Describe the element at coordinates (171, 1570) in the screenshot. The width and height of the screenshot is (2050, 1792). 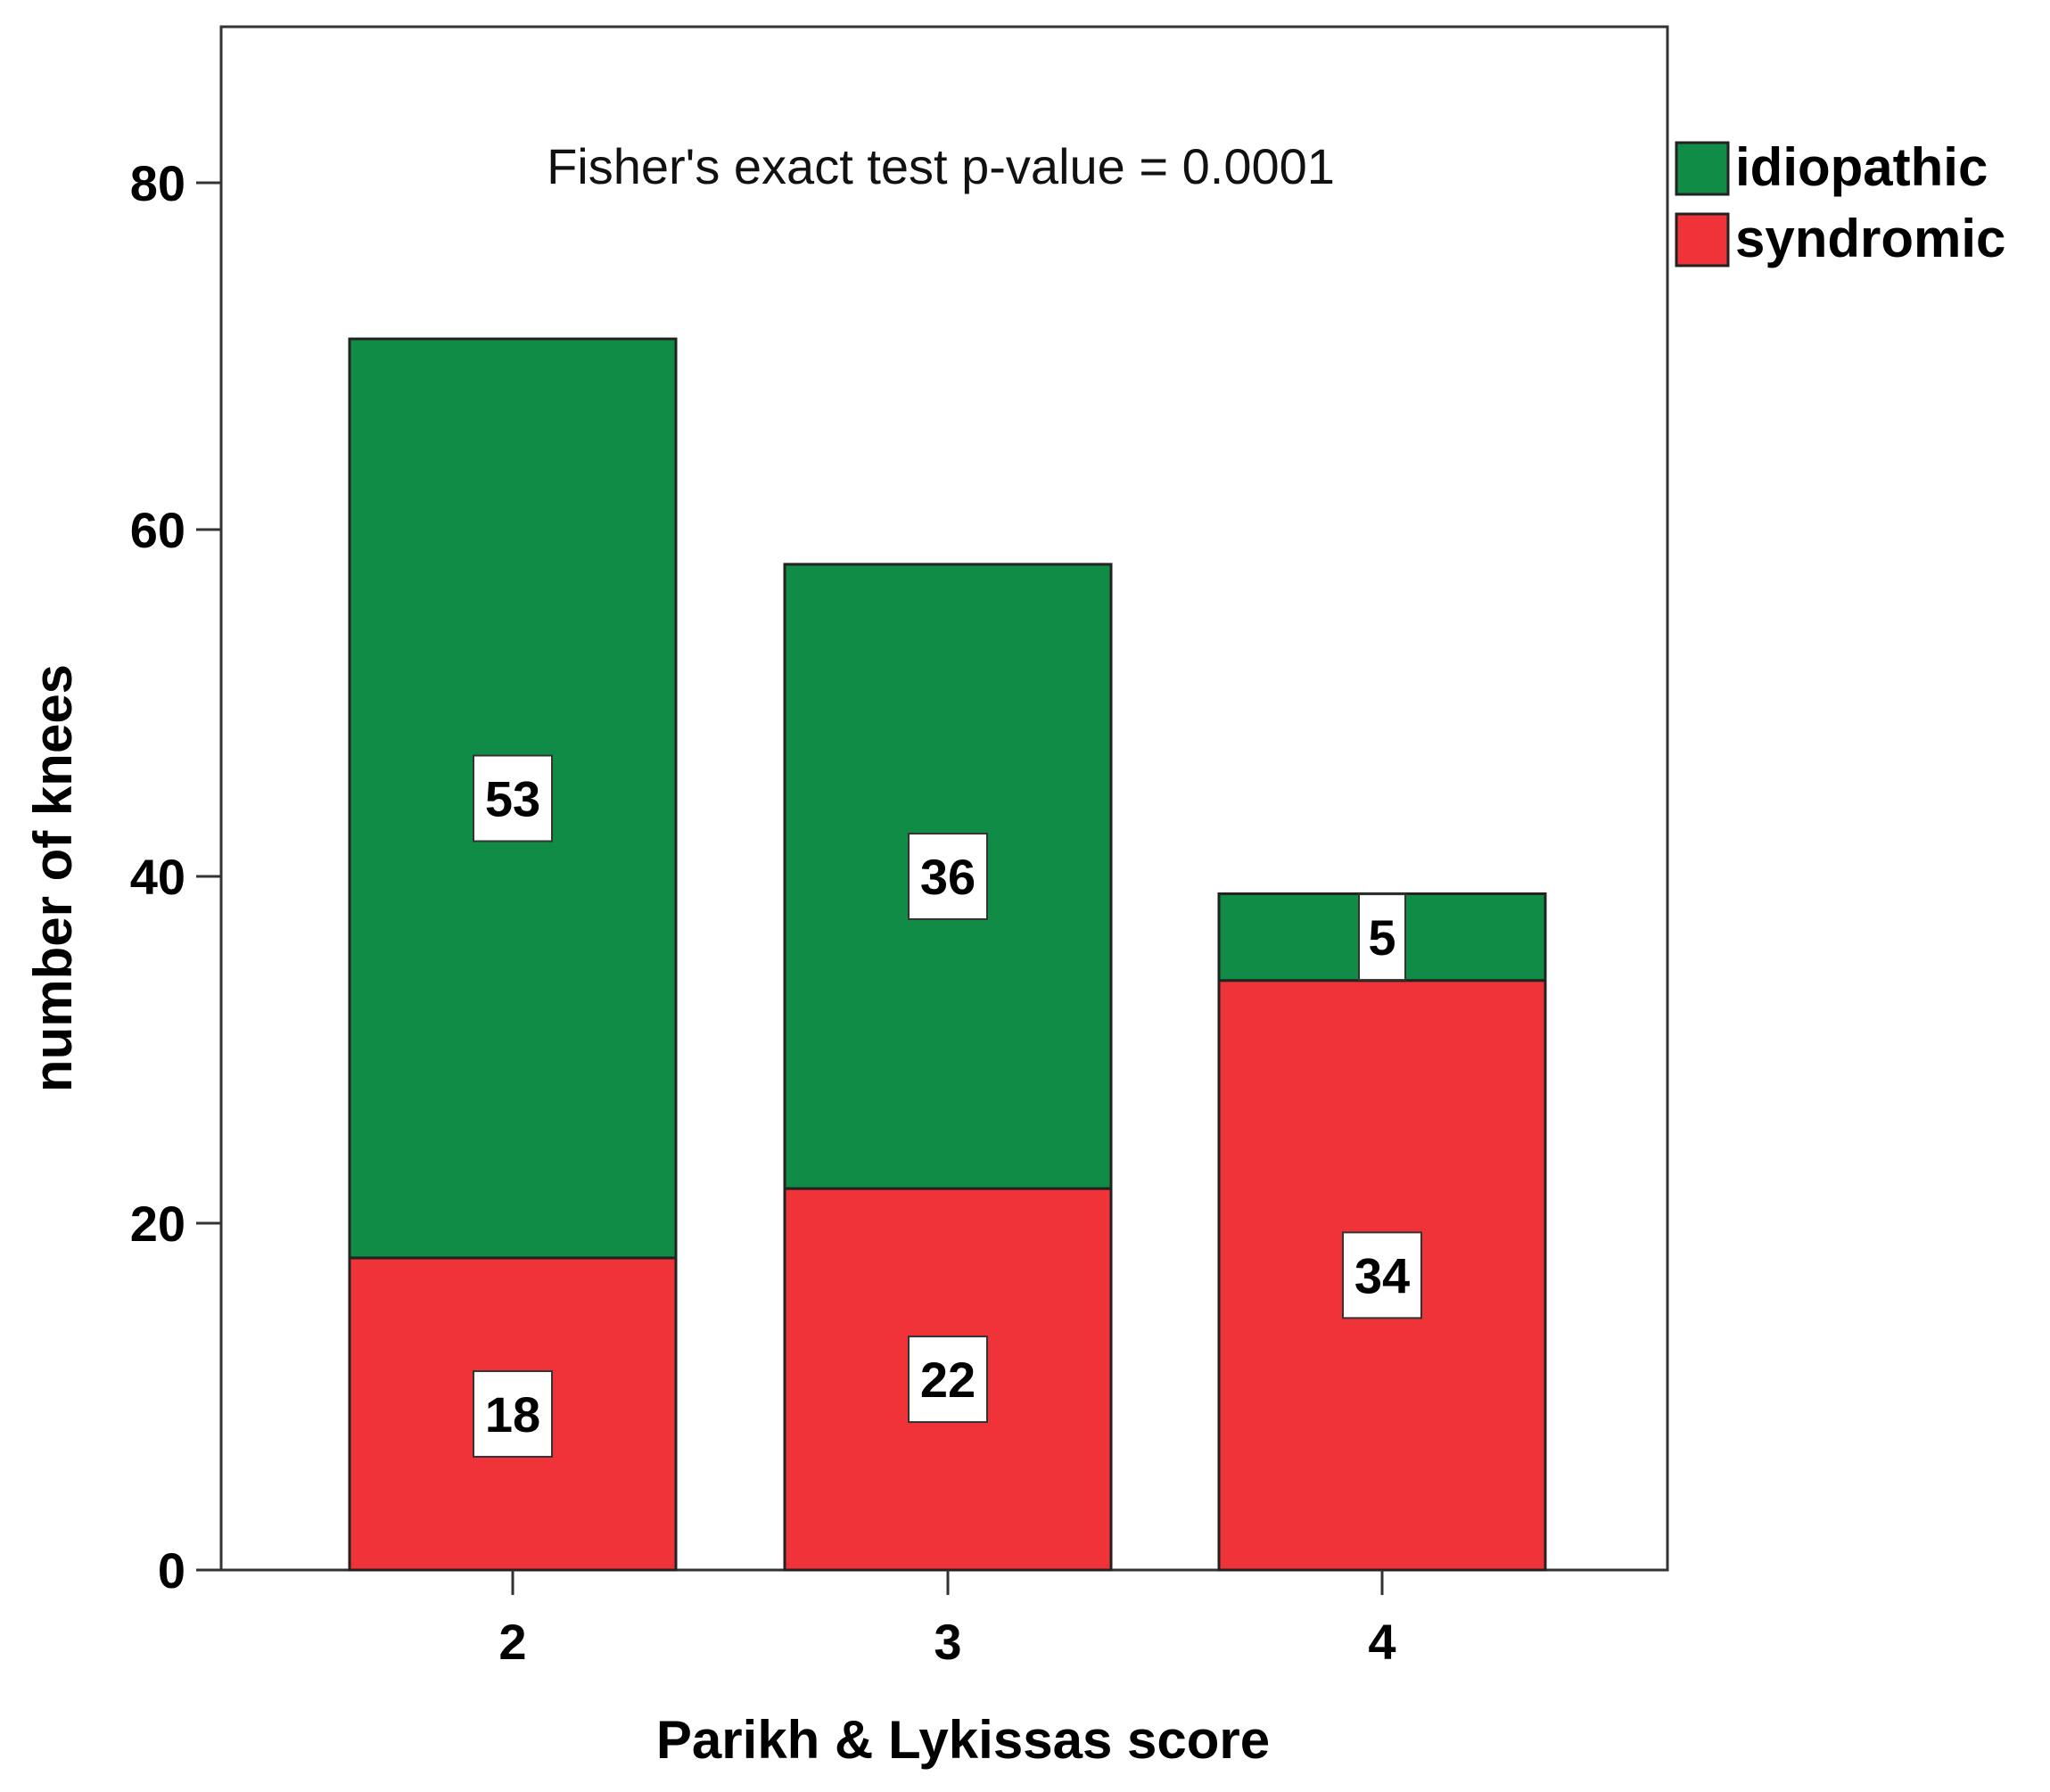
I see `y-tick-label-0: 0` at that location.